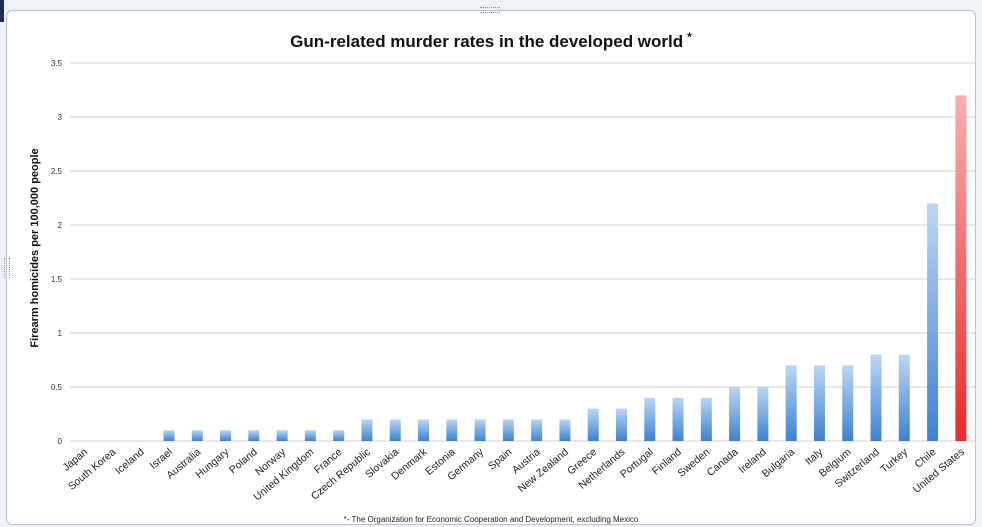 The height and width of the screenshot is (527, 982). I want to click on bar-portugal, so click(650, 419).